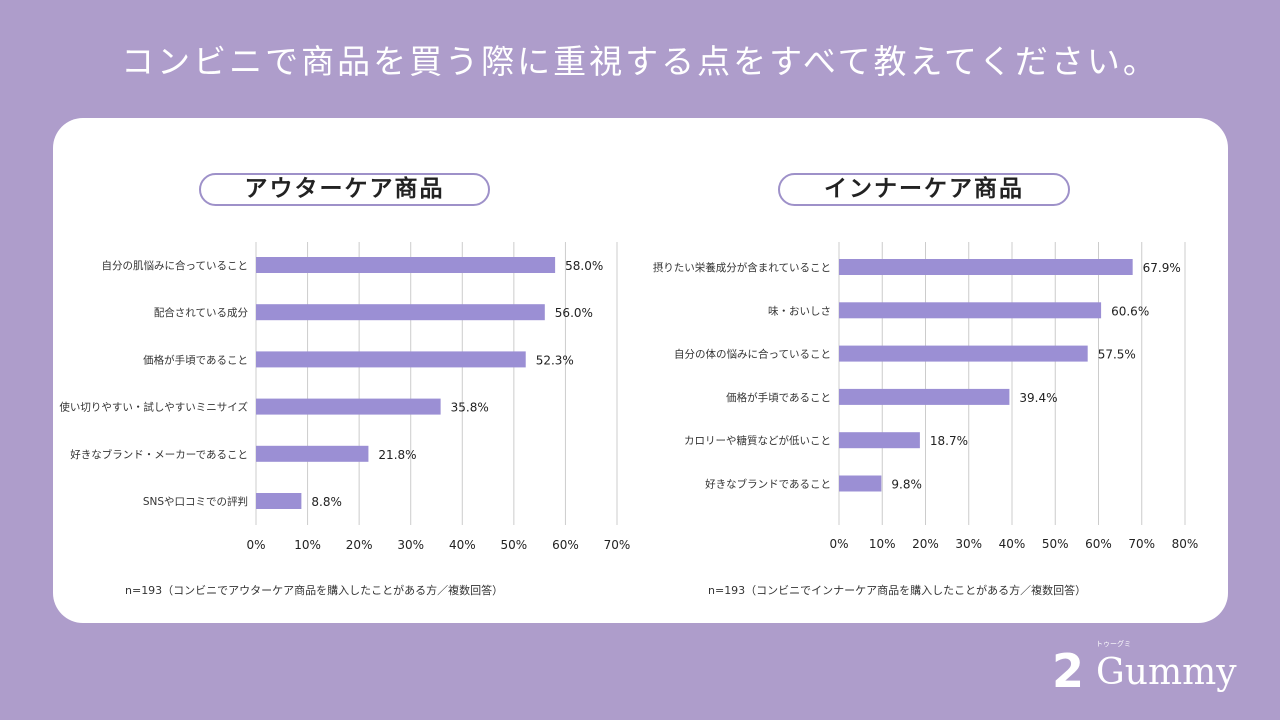 Image resolution: width=1280 pixels, height=720 pixels. What do you see at coordinates (799, 311) in the screenshot?
I see `category-label: 味・おいしさ` at bounding box center [799, 311].